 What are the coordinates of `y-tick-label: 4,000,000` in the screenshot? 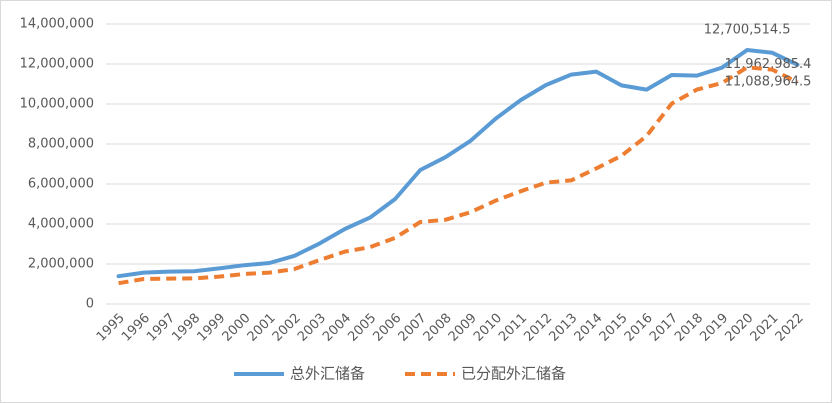 It's located at (61, 224).